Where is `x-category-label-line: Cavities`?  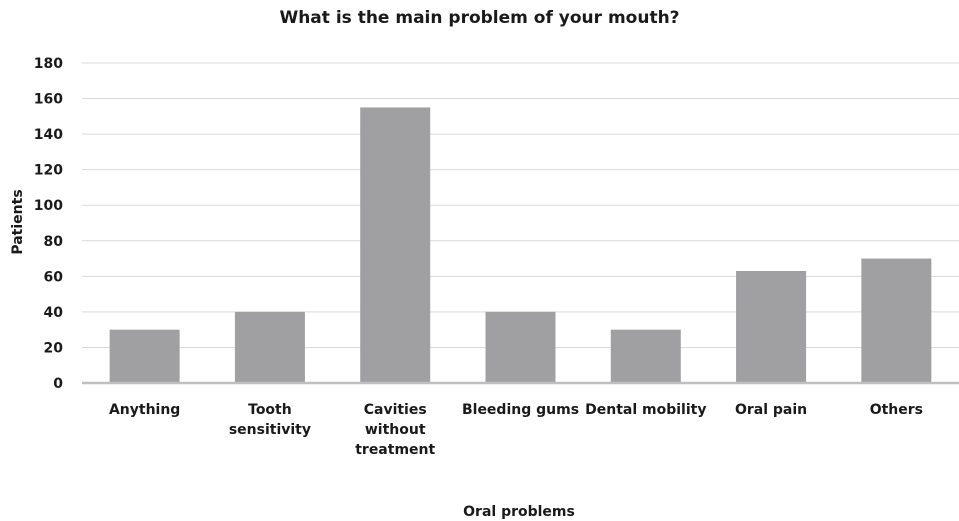 x-category-label-line: Cavities is located at coordinates (395, 410).